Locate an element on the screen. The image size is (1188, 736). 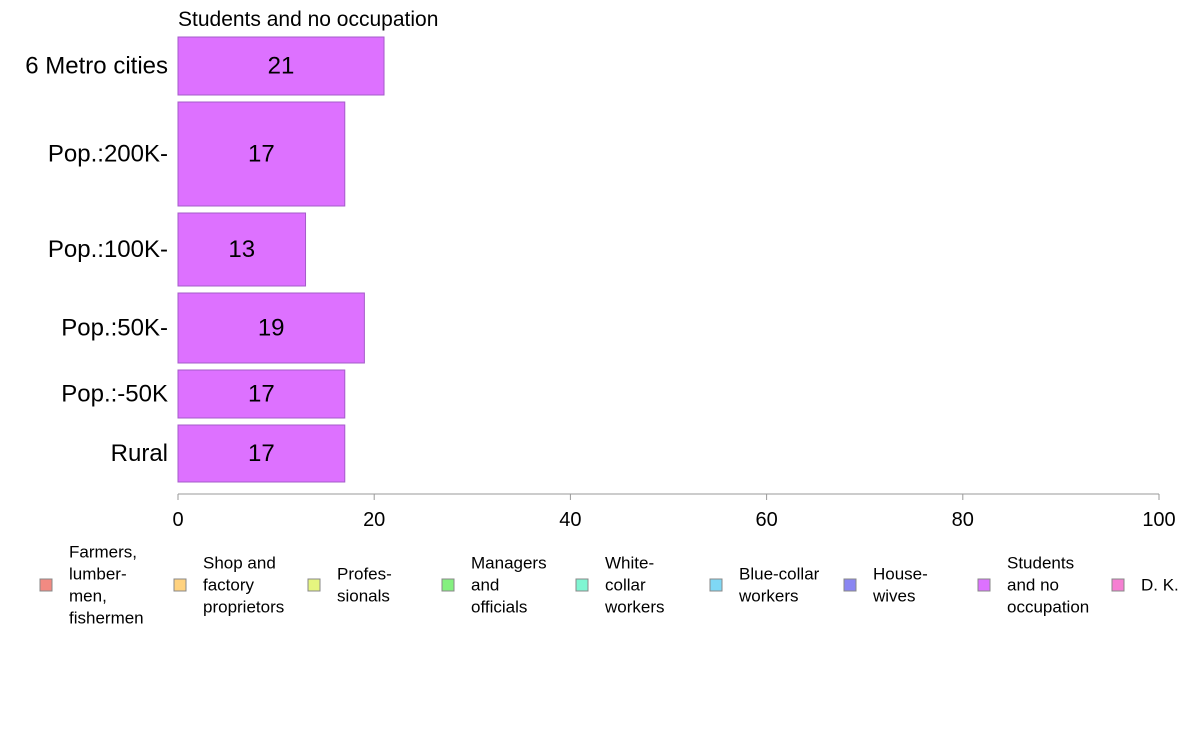
data-label: 13 is located at coordinates (241, 249).